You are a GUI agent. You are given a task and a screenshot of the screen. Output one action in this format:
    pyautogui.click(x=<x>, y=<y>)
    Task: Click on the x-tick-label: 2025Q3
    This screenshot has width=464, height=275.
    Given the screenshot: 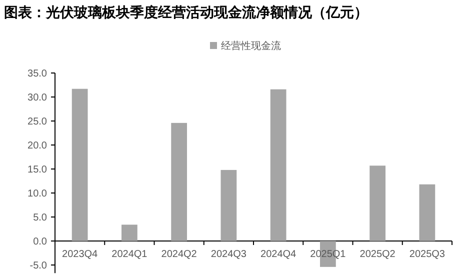 What is the action you would take?
    pyautogui.click(x=427, y=254)
    